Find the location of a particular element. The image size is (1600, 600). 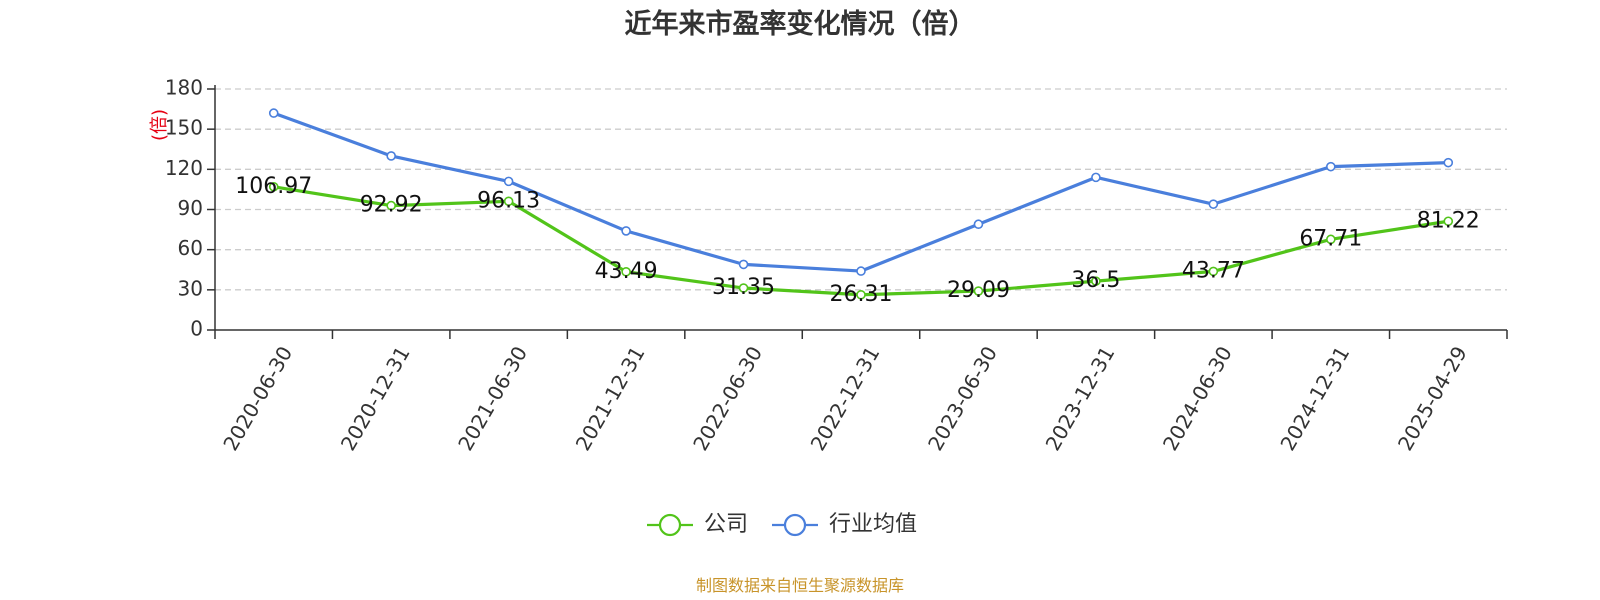

source-note: 制图数据来自恒生聚源数据库 is located at coordinates (800, 585).